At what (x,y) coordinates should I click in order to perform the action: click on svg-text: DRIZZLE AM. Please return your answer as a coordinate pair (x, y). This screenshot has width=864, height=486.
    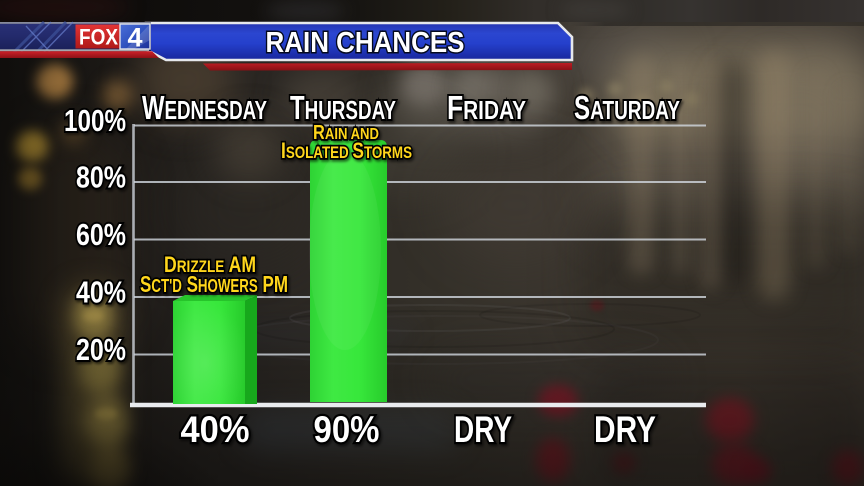
    Looking at the image, I should click on (210, 264).